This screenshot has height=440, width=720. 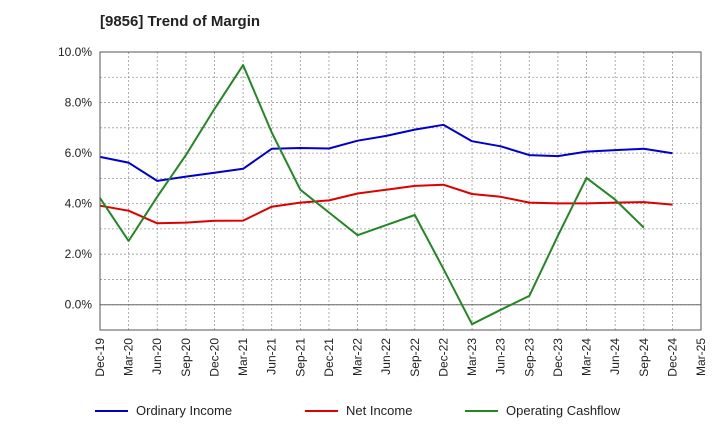 I want to click on y-tick-label: 6.0%, so click(x=79, y=153).